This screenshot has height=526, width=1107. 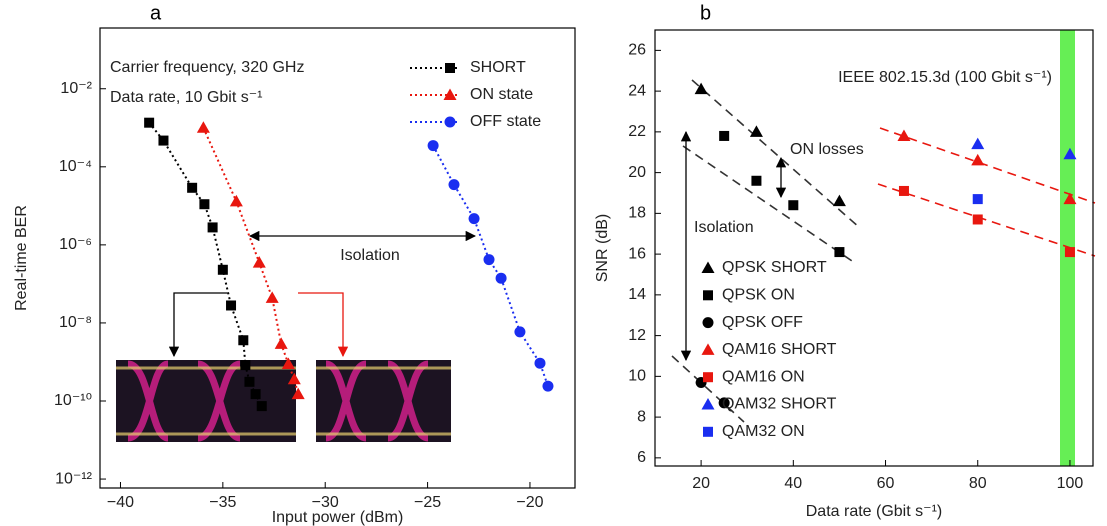 I want to click on annotation: Carrier frequency, 320 GHz, so click(x=207, y=67).